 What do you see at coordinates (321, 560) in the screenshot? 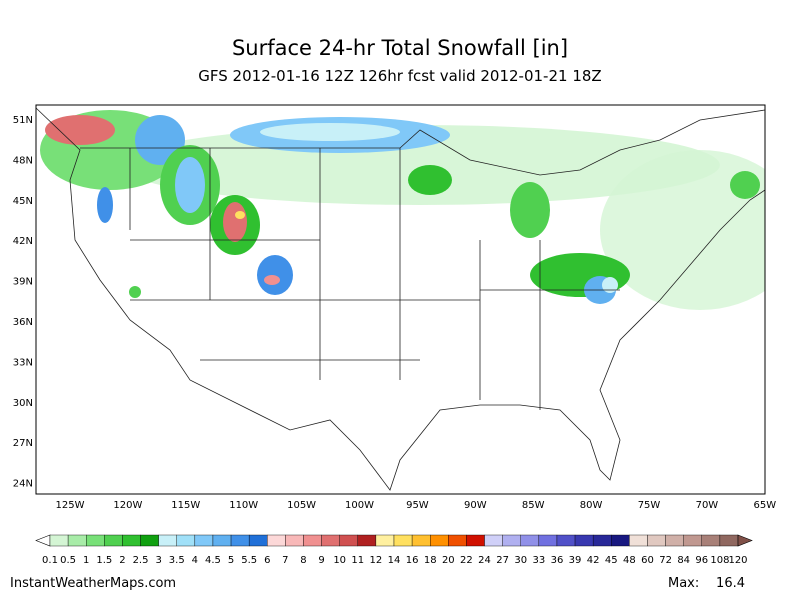
I see `colorbar-label: 9` at bounding box center [321, 560].